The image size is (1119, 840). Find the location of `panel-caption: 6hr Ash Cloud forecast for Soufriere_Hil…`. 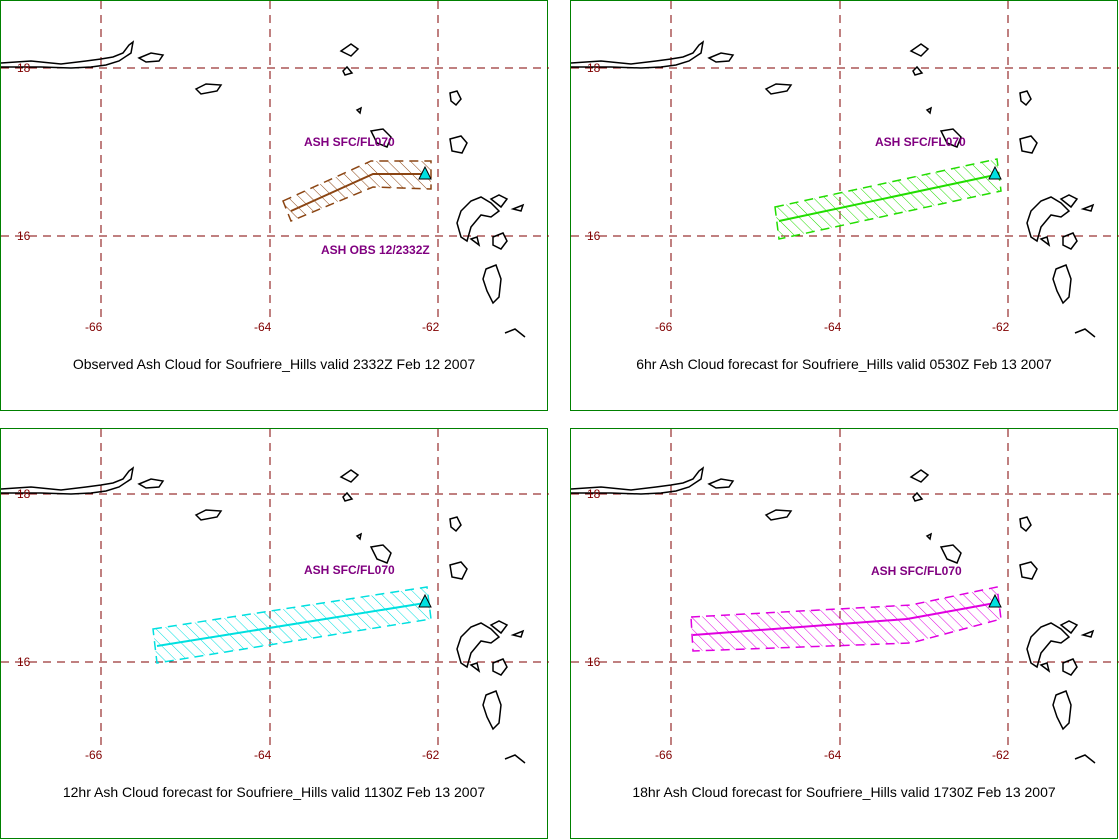

panel-caption: 6hr Ash Cloud forecast for Soufriere_Hil… is located at coordinates (844, 364).